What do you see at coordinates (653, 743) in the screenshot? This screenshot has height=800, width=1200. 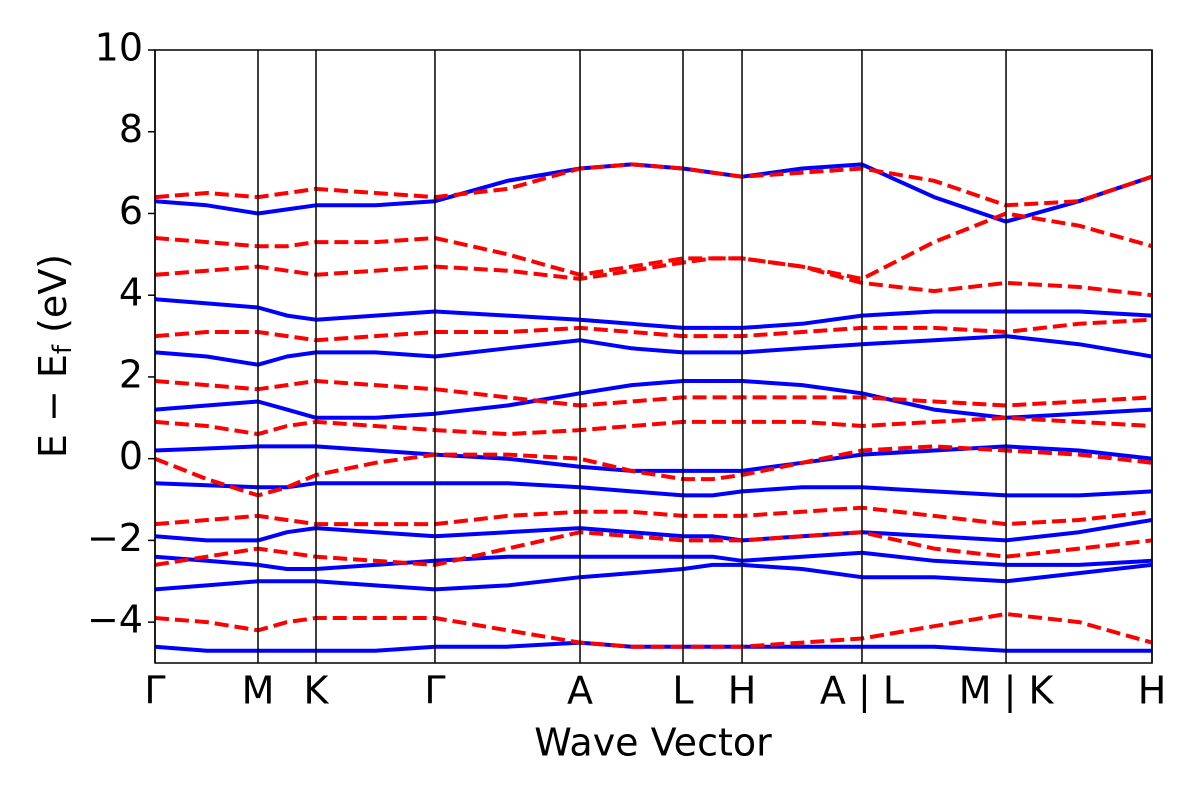 I see `x-axis-label: Wave Vector` at bounding box center [653, 743].